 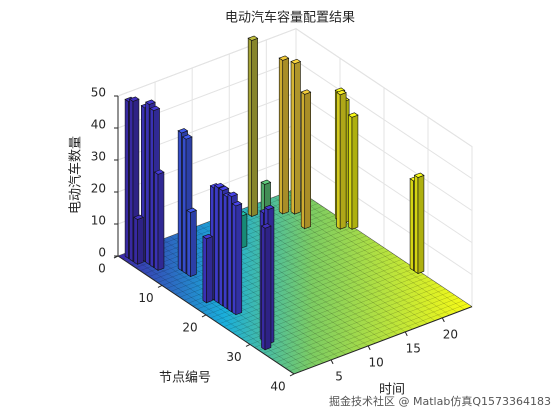 I want to click on x-tick-label: 30, so click(x=233, y=357).